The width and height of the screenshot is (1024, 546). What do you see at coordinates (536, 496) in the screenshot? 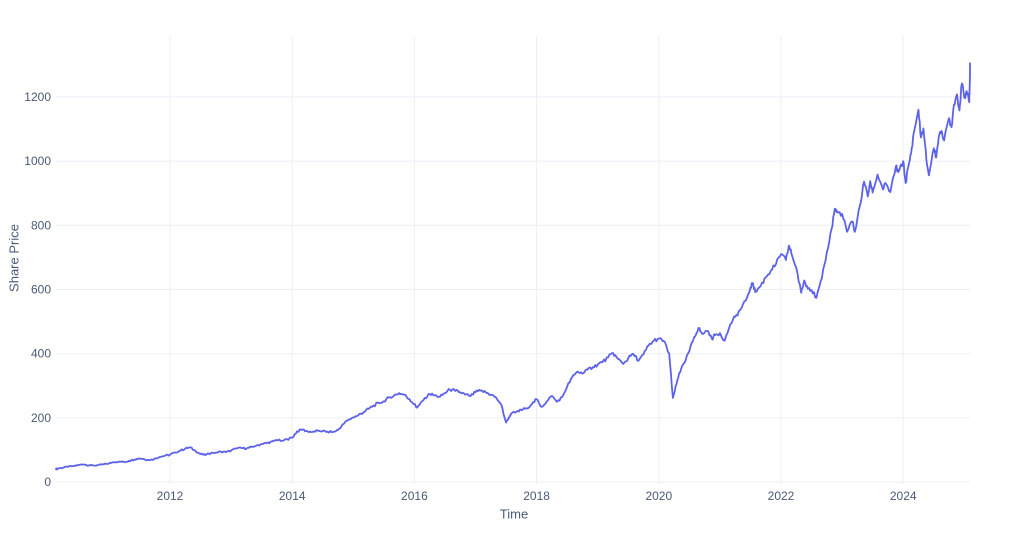
I see `x-tick-label: 2018` at bounding box center [536, 496].